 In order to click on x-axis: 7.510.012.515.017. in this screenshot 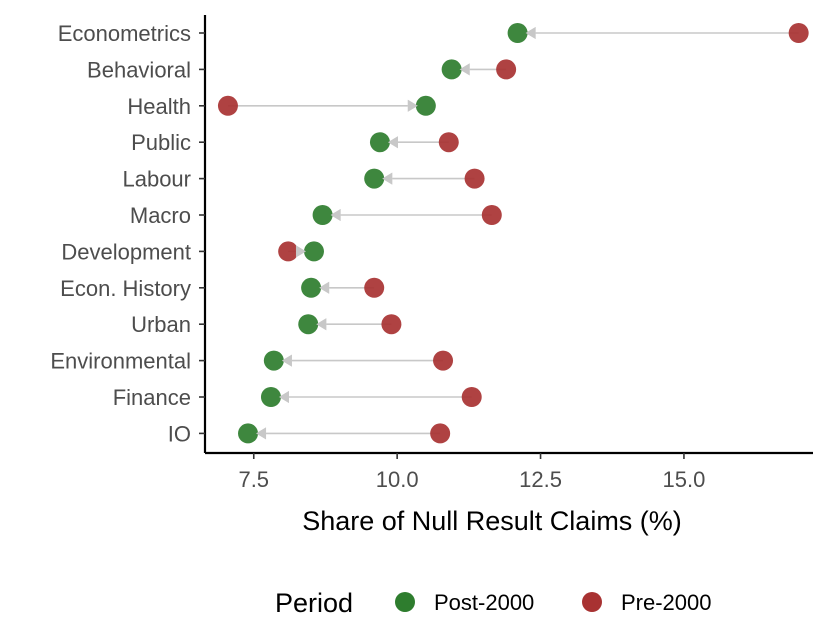, I will do `click(509, 471)`.